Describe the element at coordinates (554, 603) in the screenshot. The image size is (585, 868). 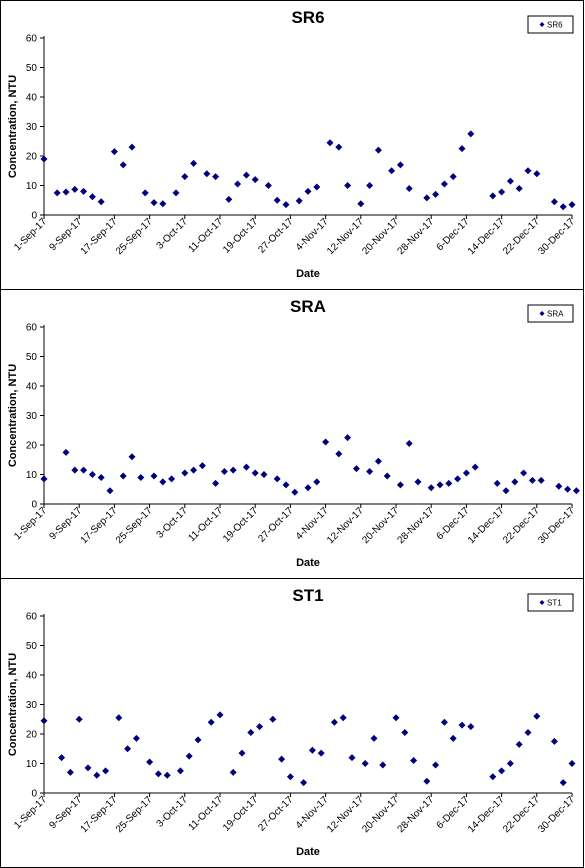
I see `legend-label: ST1` at that location.